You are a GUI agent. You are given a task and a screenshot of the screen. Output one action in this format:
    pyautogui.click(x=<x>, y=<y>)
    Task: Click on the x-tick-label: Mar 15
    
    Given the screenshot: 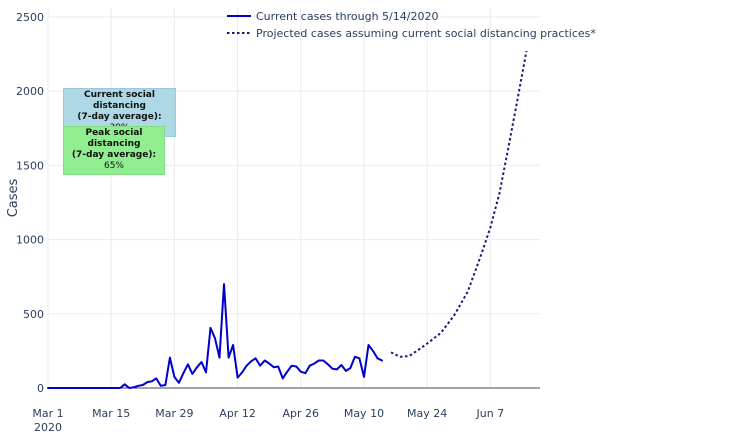 What is the action you would take?
    pyautogui.click(x=111, y=413)
    